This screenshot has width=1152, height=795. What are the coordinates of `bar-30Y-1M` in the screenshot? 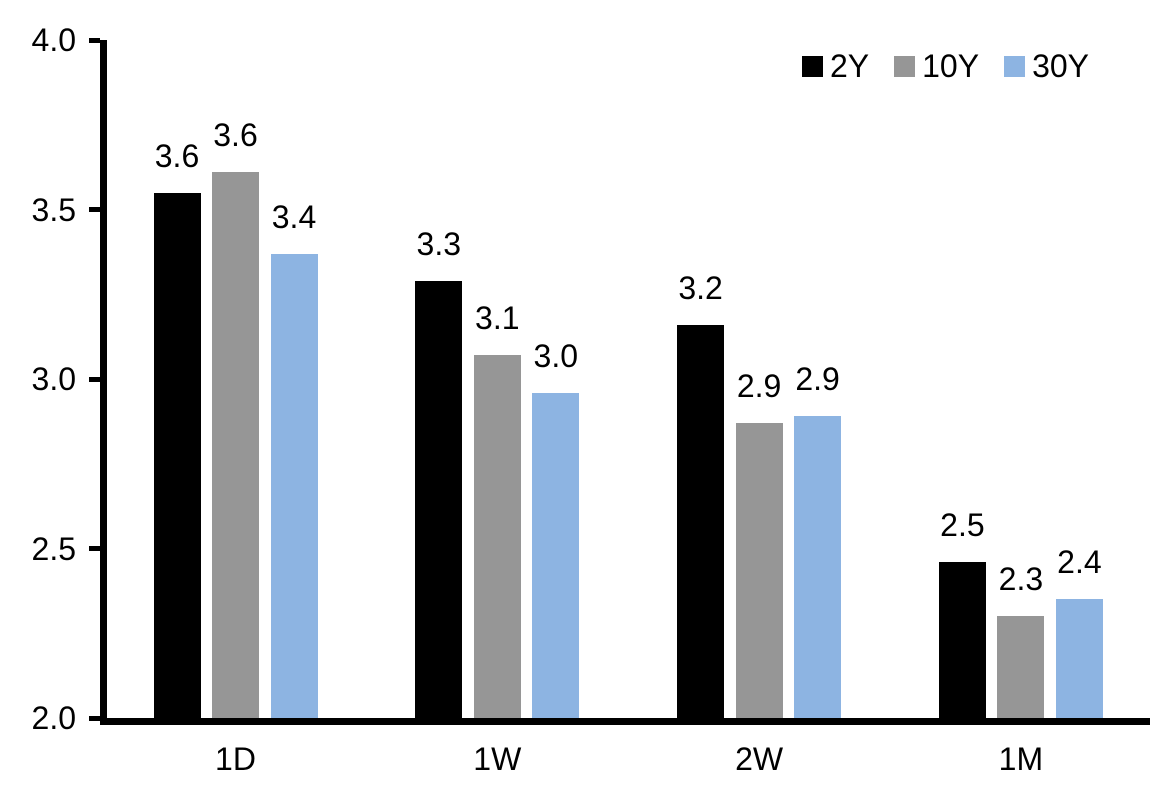 It's located at (1079, 658).